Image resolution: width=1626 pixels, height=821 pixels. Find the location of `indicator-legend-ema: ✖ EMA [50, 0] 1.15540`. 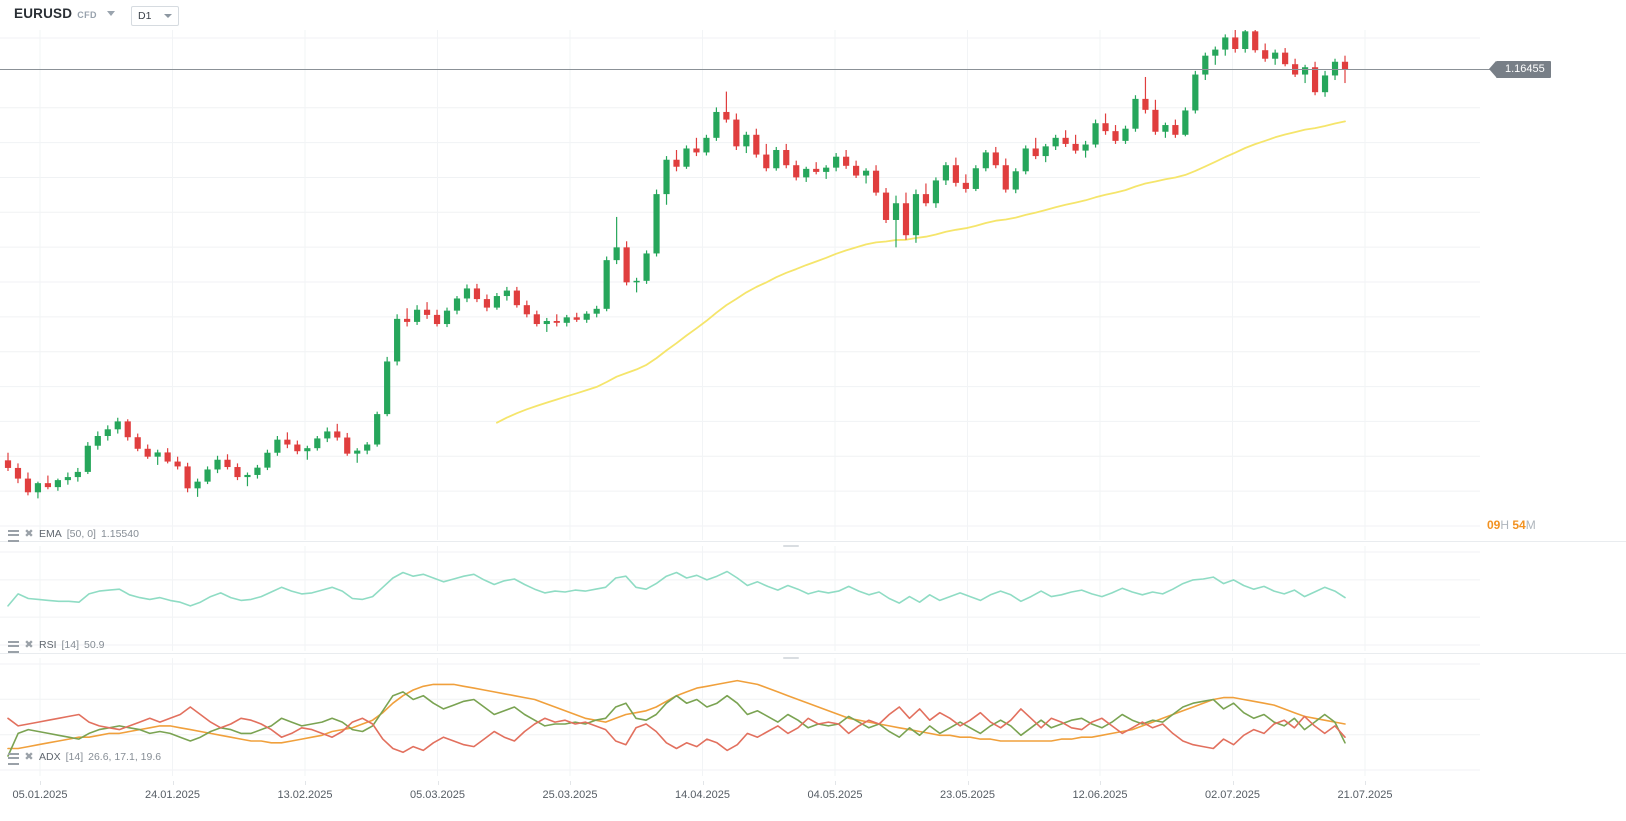

indicator-legend-ema: ✖ EMA [50, 0] 1.15540 is located at coordinates (73, 535).